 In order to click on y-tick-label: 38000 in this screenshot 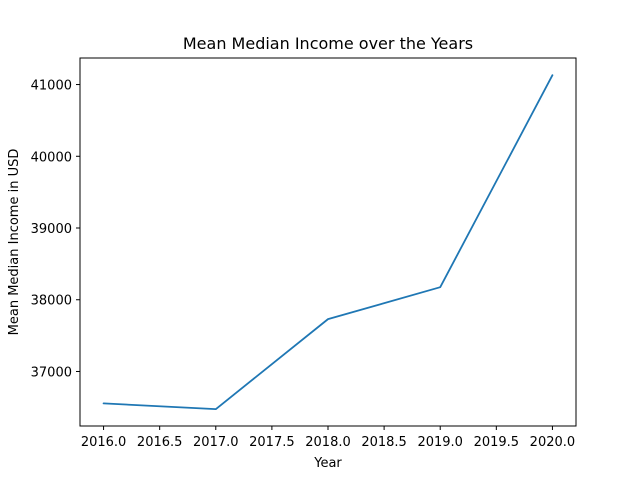, I will do `click(51, 301)`.